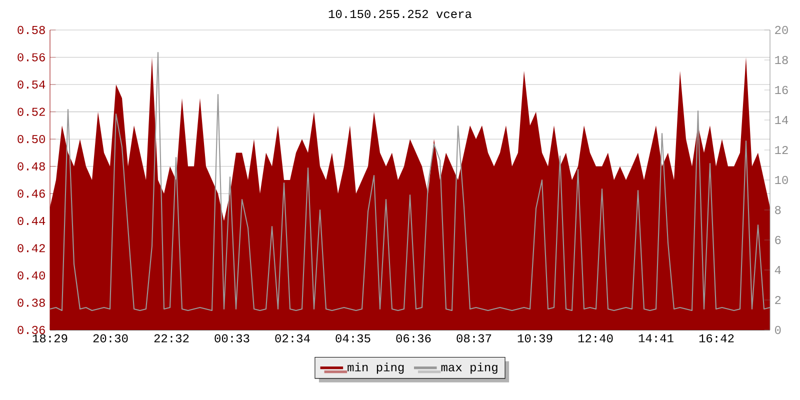 The image size is (800, 400). Describe the element at coordinates (716, 338) in the screenshot. I see `x-tick-label: 16:42` at that location.